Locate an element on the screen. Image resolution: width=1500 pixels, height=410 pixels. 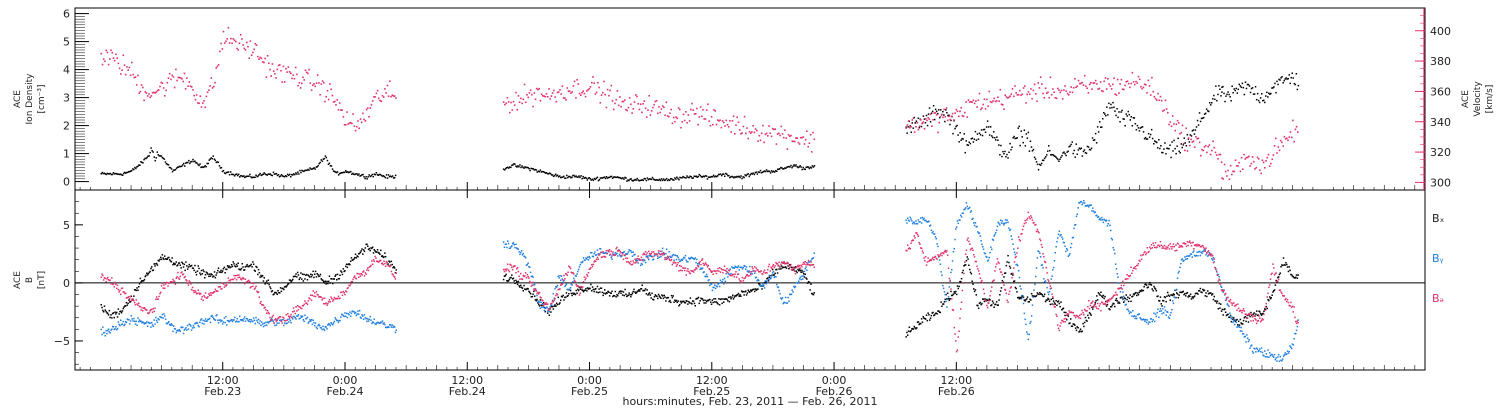
x-tick-date-label: Feb.23 is located at coordinates (222, 391).